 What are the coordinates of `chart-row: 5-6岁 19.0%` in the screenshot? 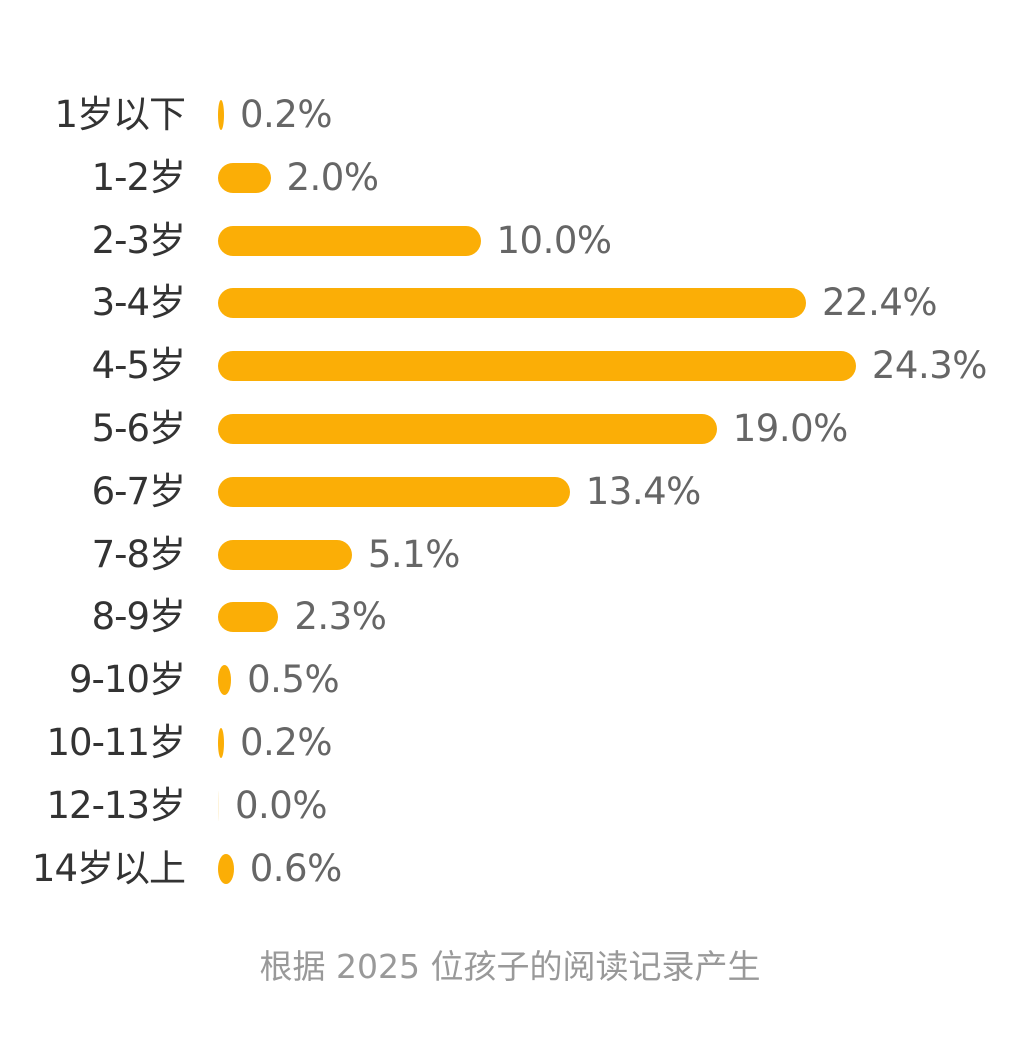 It's located at (510, 429).